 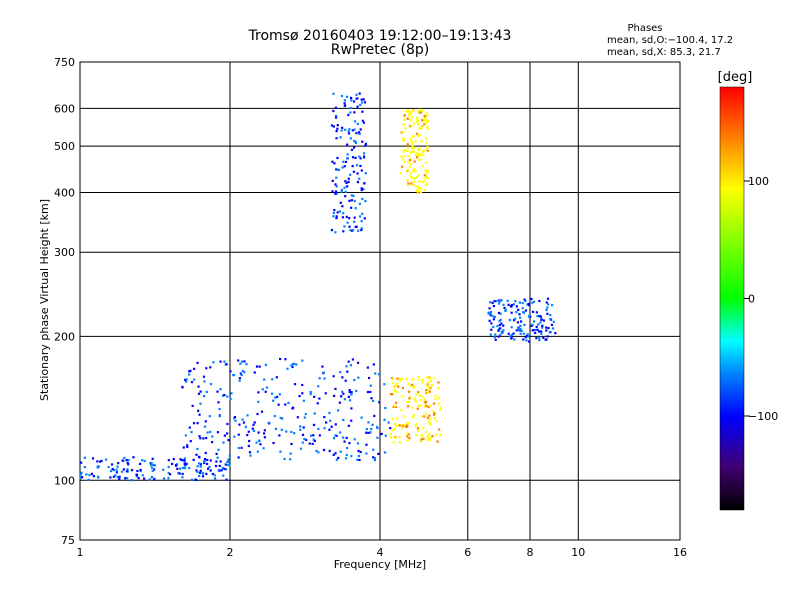 What do you see at coordinates (732, 298) in the screenshot?
I see `colorbar-gradient` at bounding box center [732, 298].